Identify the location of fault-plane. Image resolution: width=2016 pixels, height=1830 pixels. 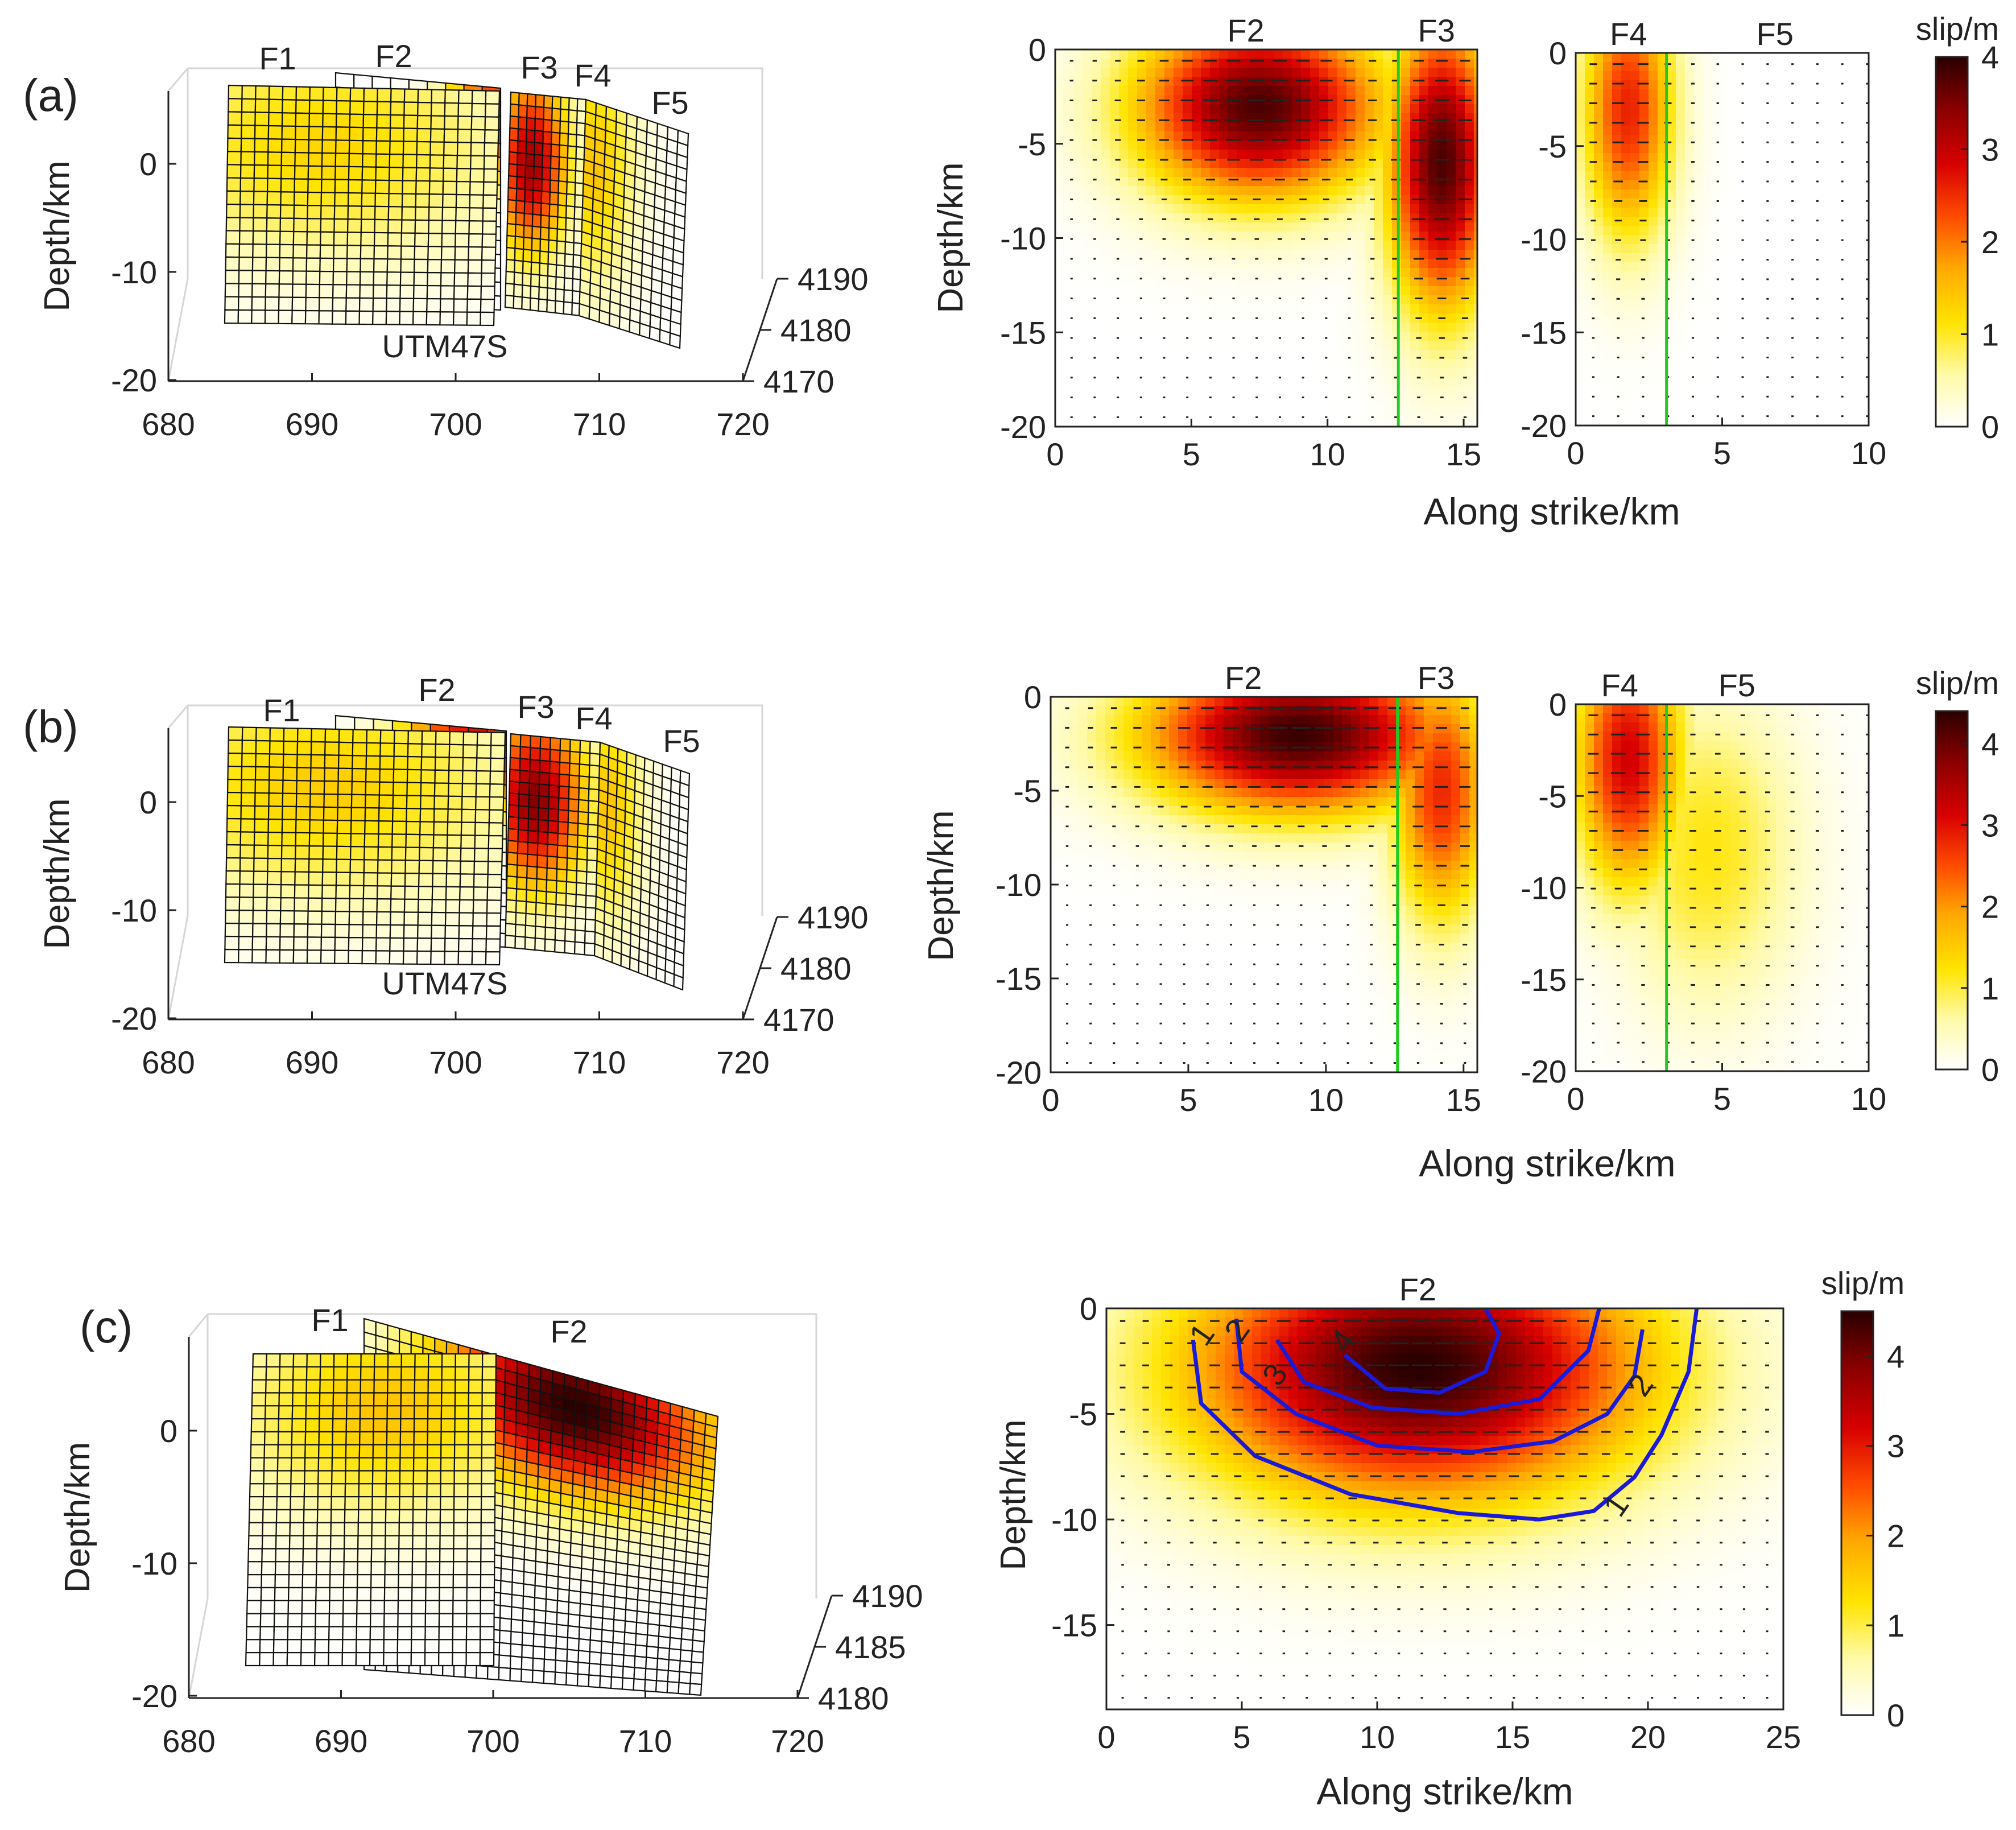
(545, 204).